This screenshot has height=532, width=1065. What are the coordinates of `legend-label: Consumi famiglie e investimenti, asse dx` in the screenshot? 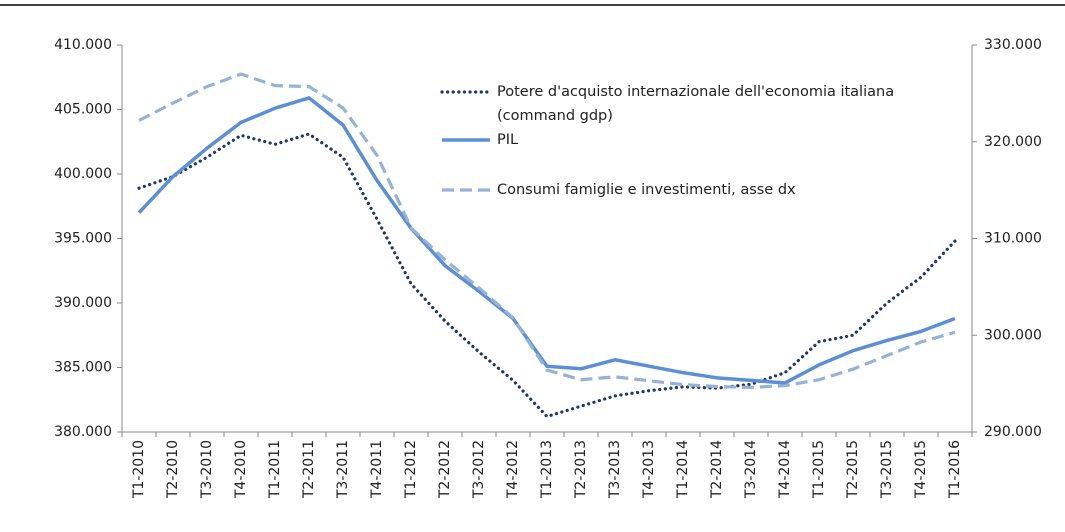 It's located at (646, 190).